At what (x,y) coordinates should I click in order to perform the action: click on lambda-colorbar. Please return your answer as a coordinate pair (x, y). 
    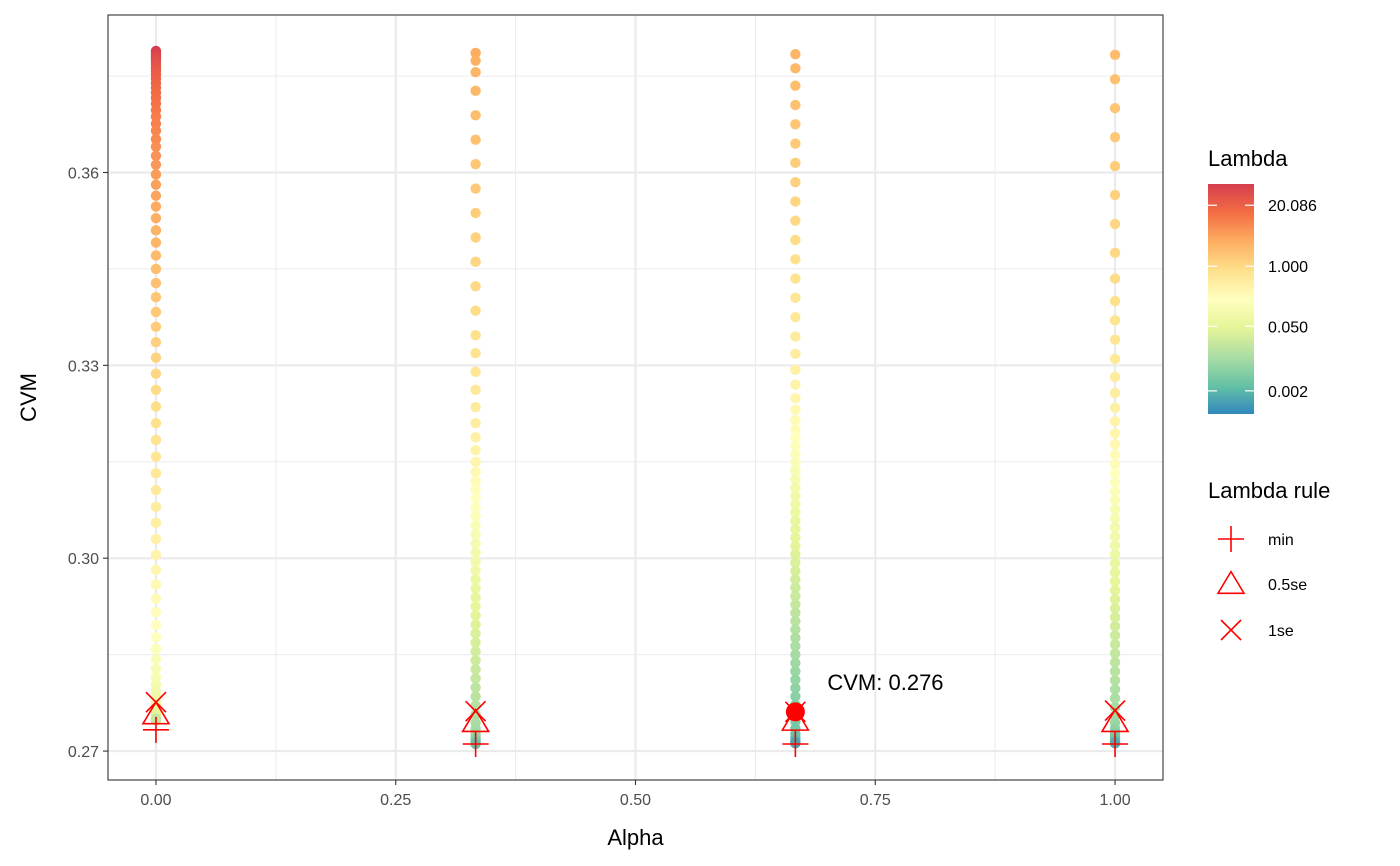
    Looking at the image, I should click on (1231, 299).